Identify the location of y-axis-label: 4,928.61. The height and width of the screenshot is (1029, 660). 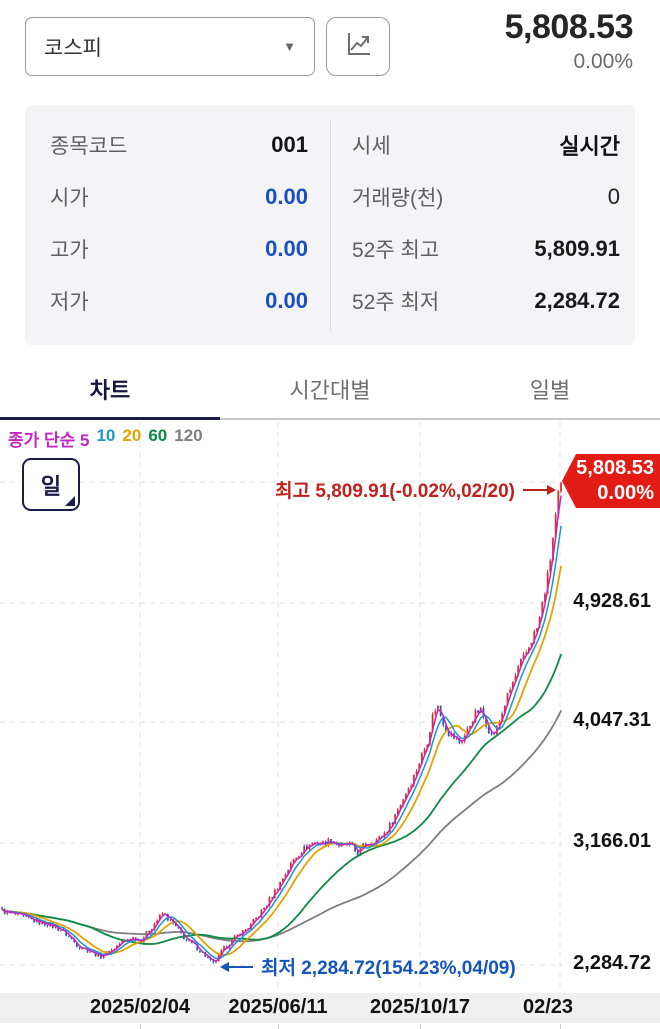
(612, 601).